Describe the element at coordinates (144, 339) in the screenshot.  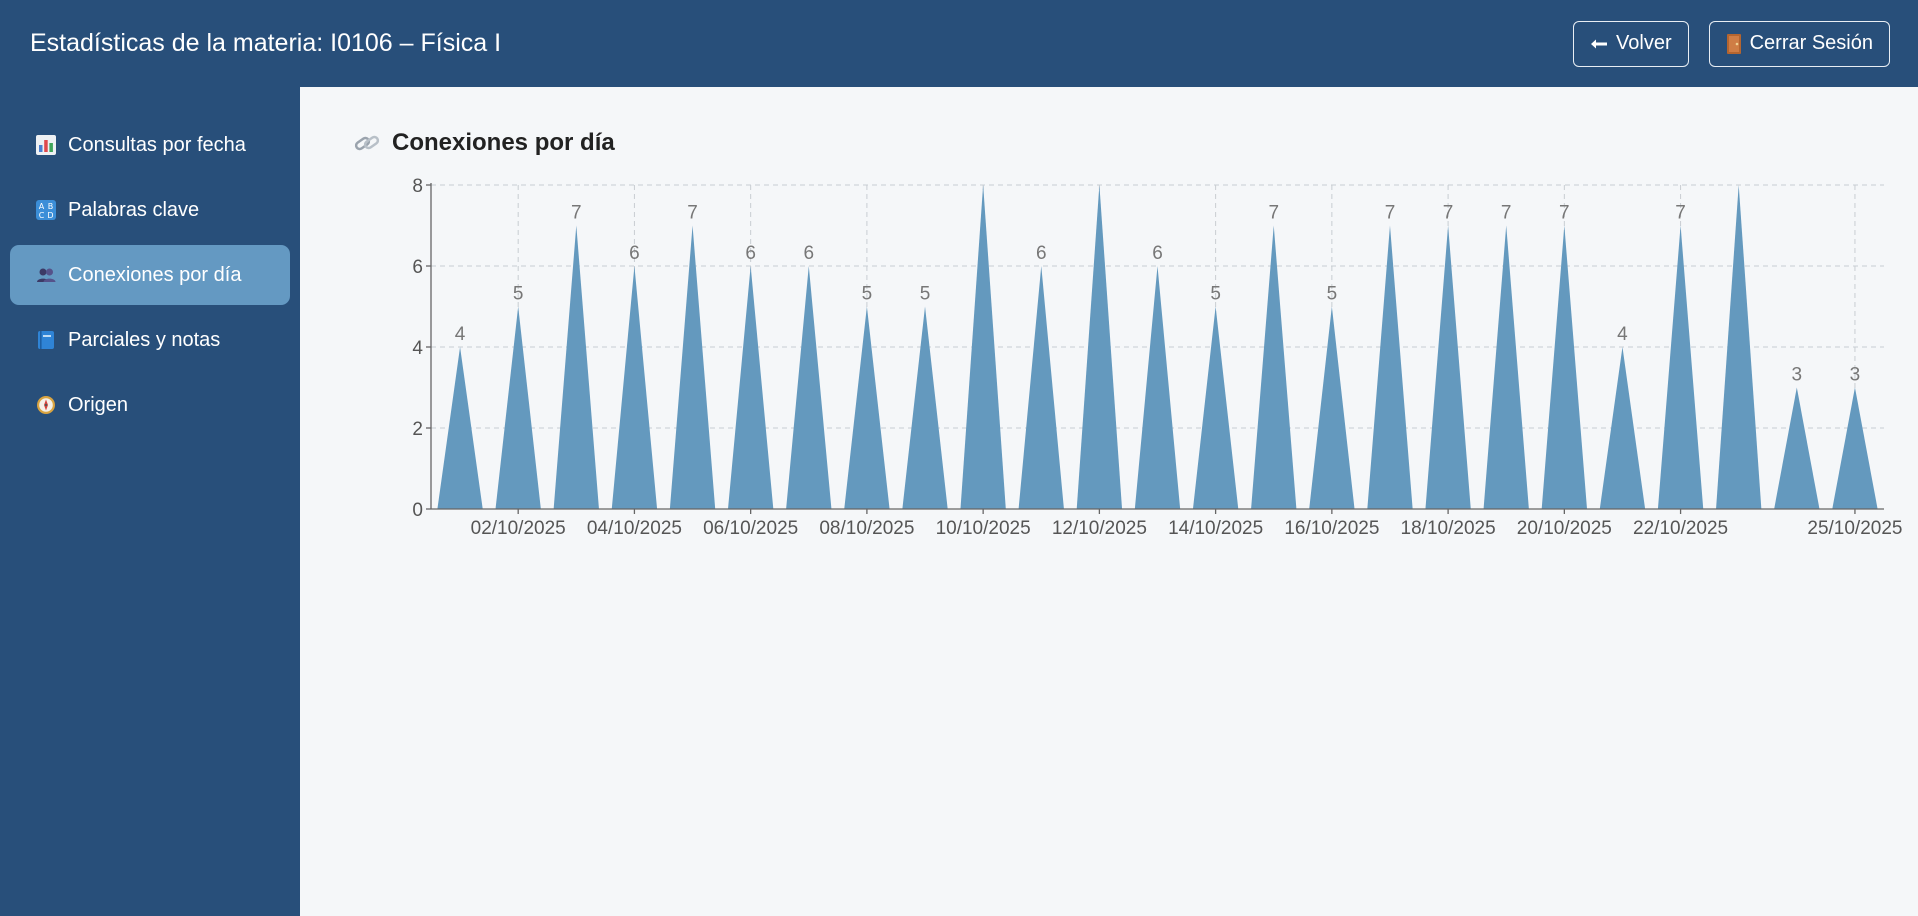
I see `sidebar-item-label: Parciales y notas` at that location.